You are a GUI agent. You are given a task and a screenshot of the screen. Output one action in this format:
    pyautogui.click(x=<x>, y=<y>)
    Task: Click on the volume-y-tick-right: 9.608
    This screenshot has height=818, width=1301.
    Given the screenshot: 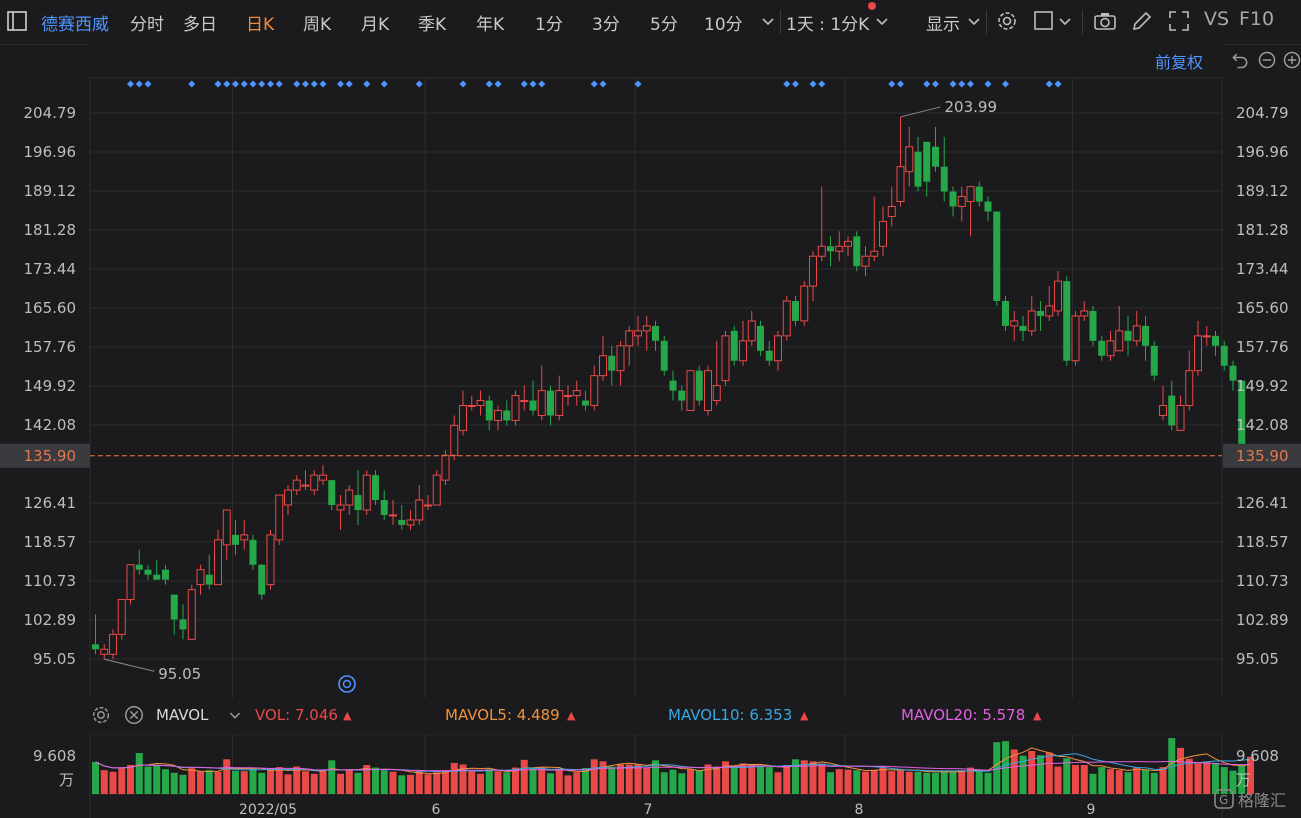 What is the action you would take?
    pyautogui.click(x=1257, y=756)
    